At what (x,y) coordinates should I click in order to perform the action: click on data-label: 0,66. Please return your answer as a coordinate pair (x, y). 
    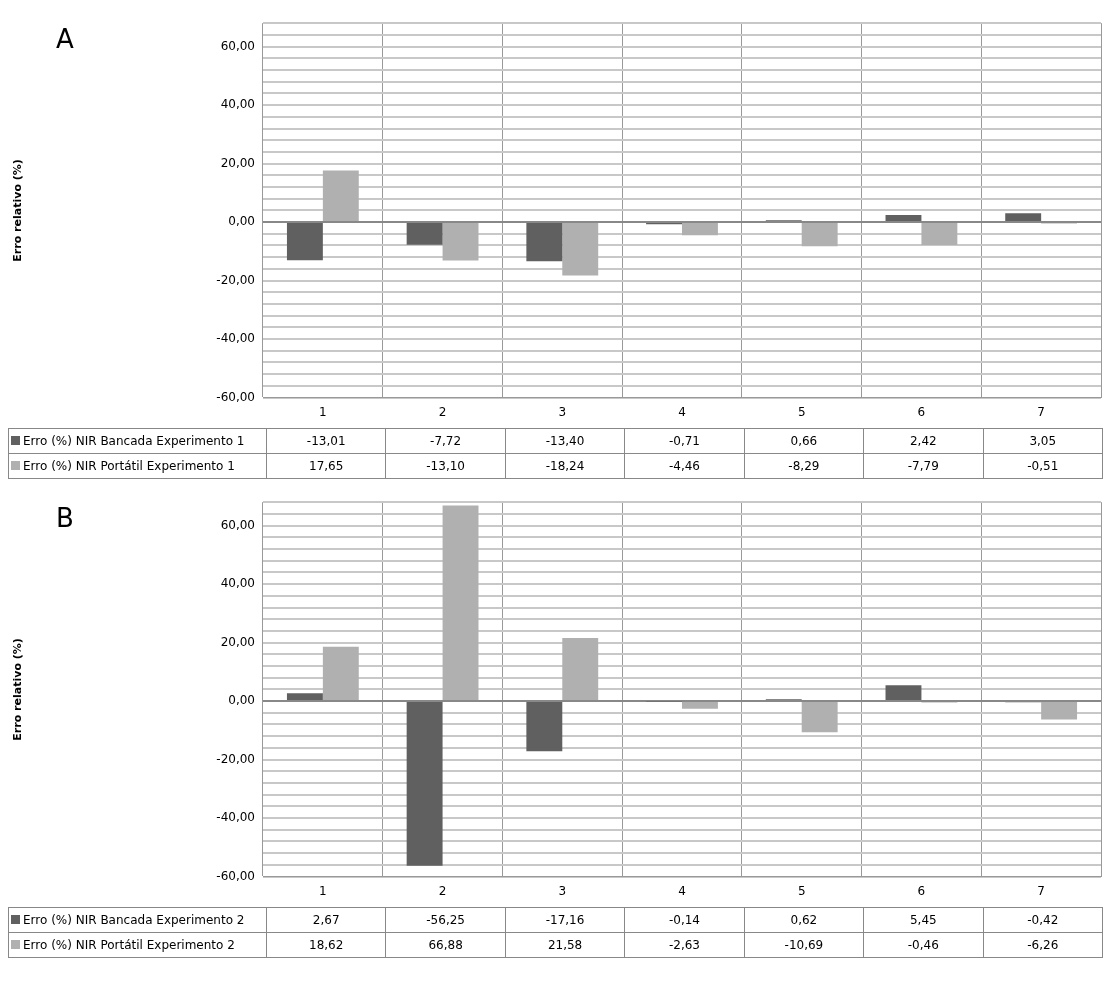
    Looking at the image, I should click on (804, 441).